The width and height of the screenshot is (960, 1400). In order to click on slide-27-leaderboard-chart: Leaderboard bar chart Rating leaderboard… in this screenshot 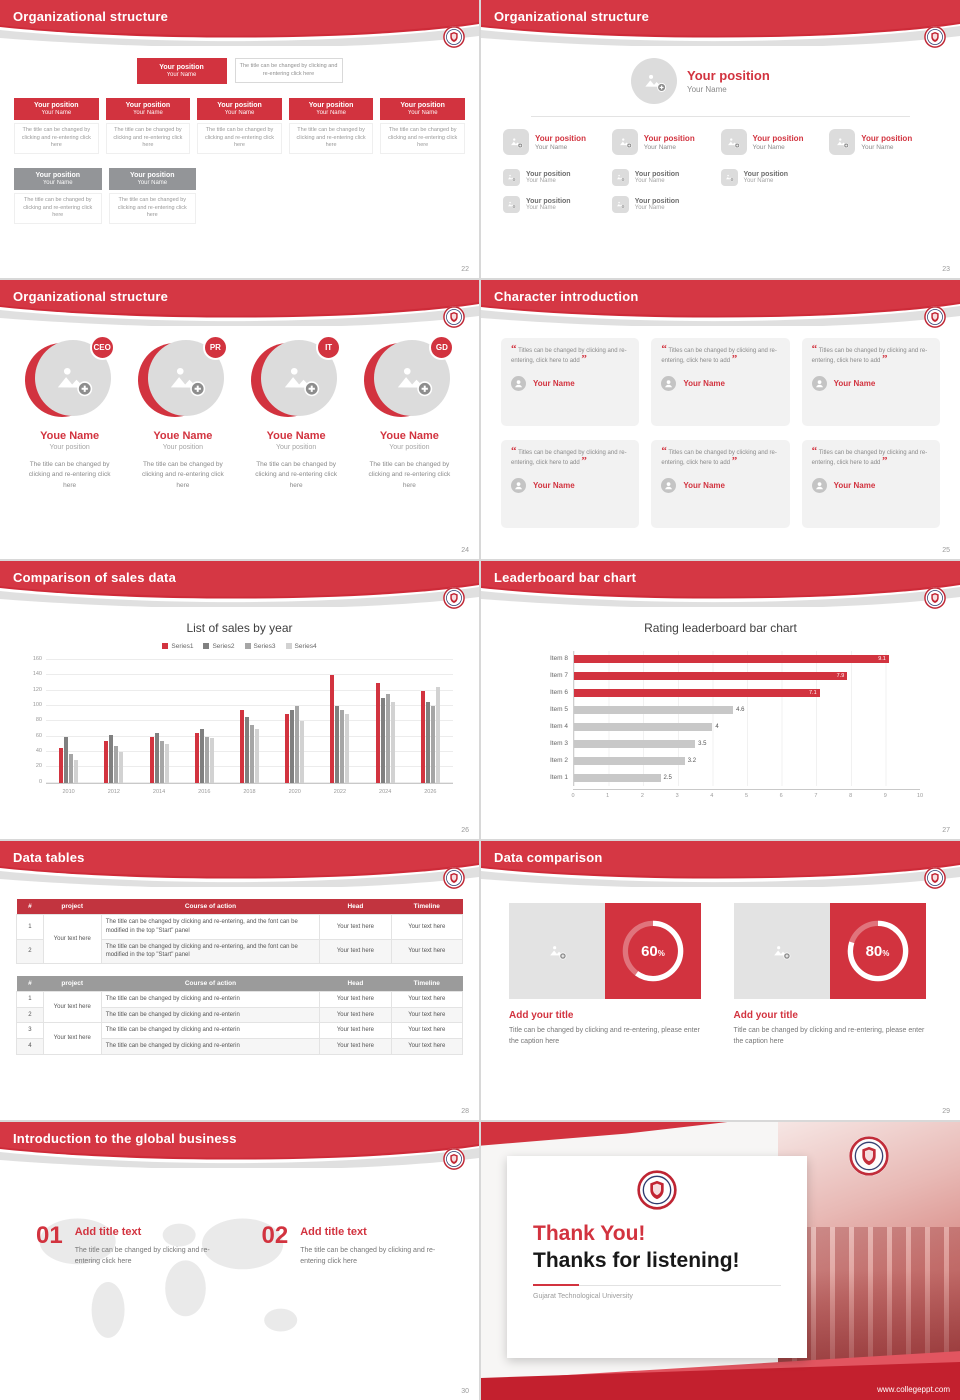, I will do `click(720, 700)`.